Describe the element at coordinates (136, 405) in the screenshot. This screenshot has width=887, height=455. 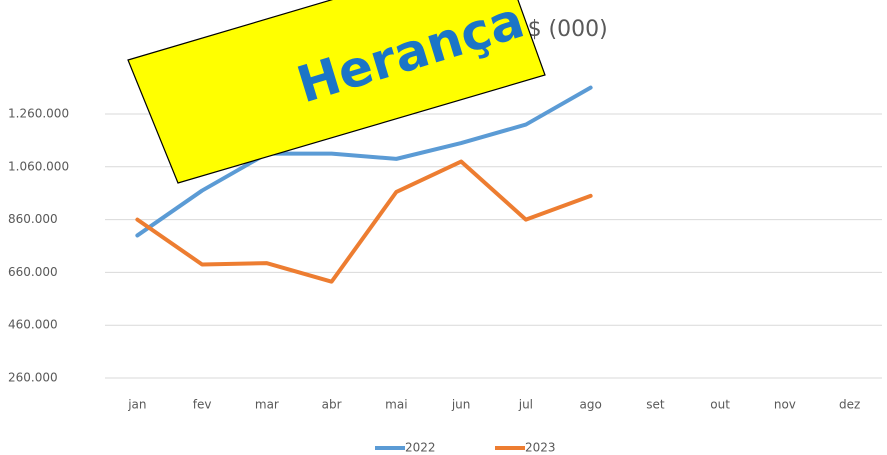
I see `x-tick-label: jan` at that location.